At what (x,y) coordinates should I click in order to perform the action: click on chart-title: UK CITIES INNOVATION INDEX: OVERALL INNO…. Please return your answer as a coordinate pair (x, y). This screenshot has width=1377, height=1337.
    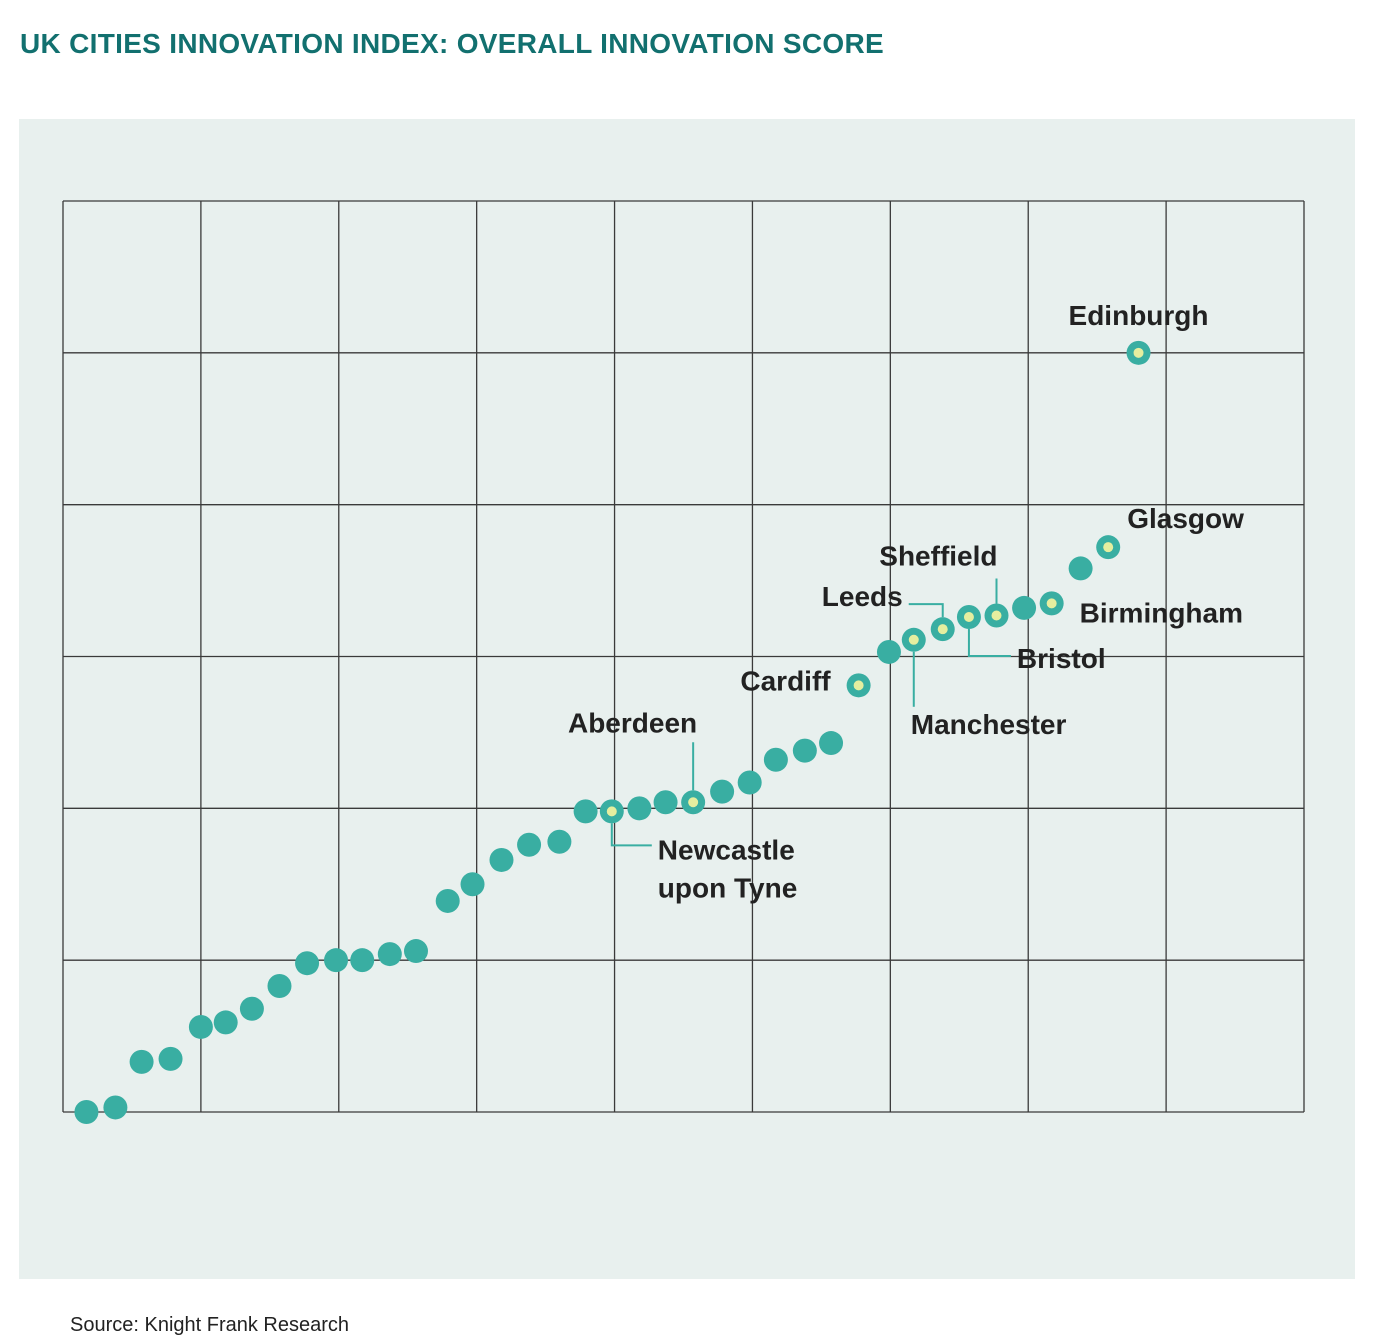
    Looking at the image, I should click on (452, 43).